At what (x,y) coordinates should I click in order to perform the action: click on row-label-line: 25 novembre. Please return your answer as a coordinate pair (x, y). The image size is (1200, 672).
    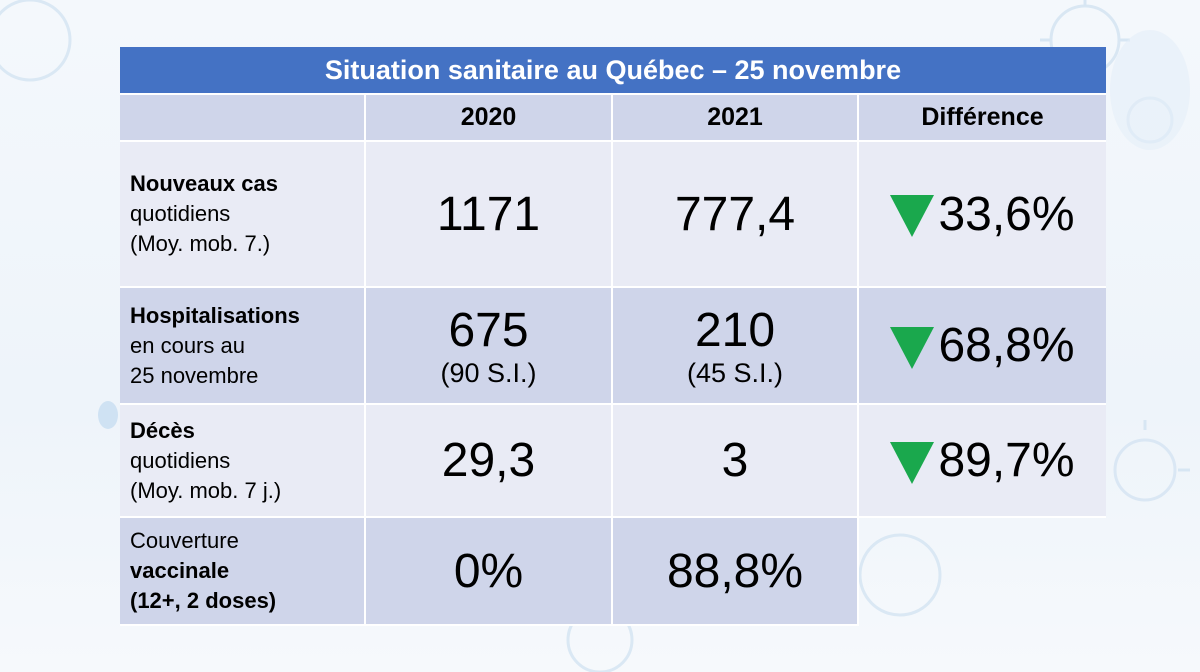
    Looking at the image, I should click on (194, 375).